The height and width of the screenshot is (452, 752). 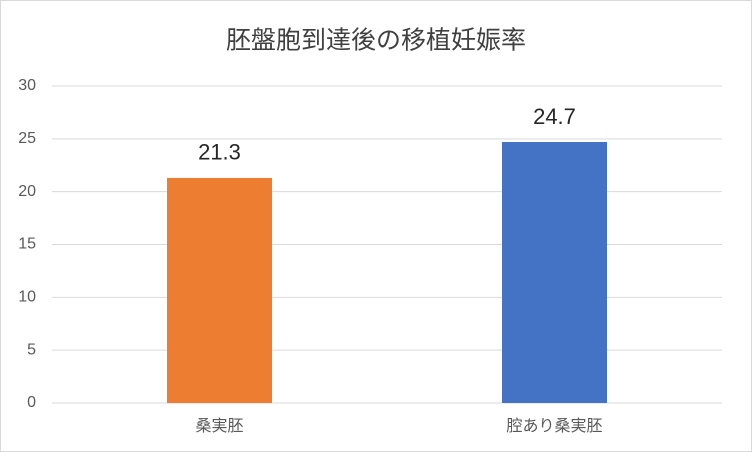 What do you see at coordinates (31, 402) in the screenshot?
I see `y-tick-label: 0` at bounding box center [31, 402].